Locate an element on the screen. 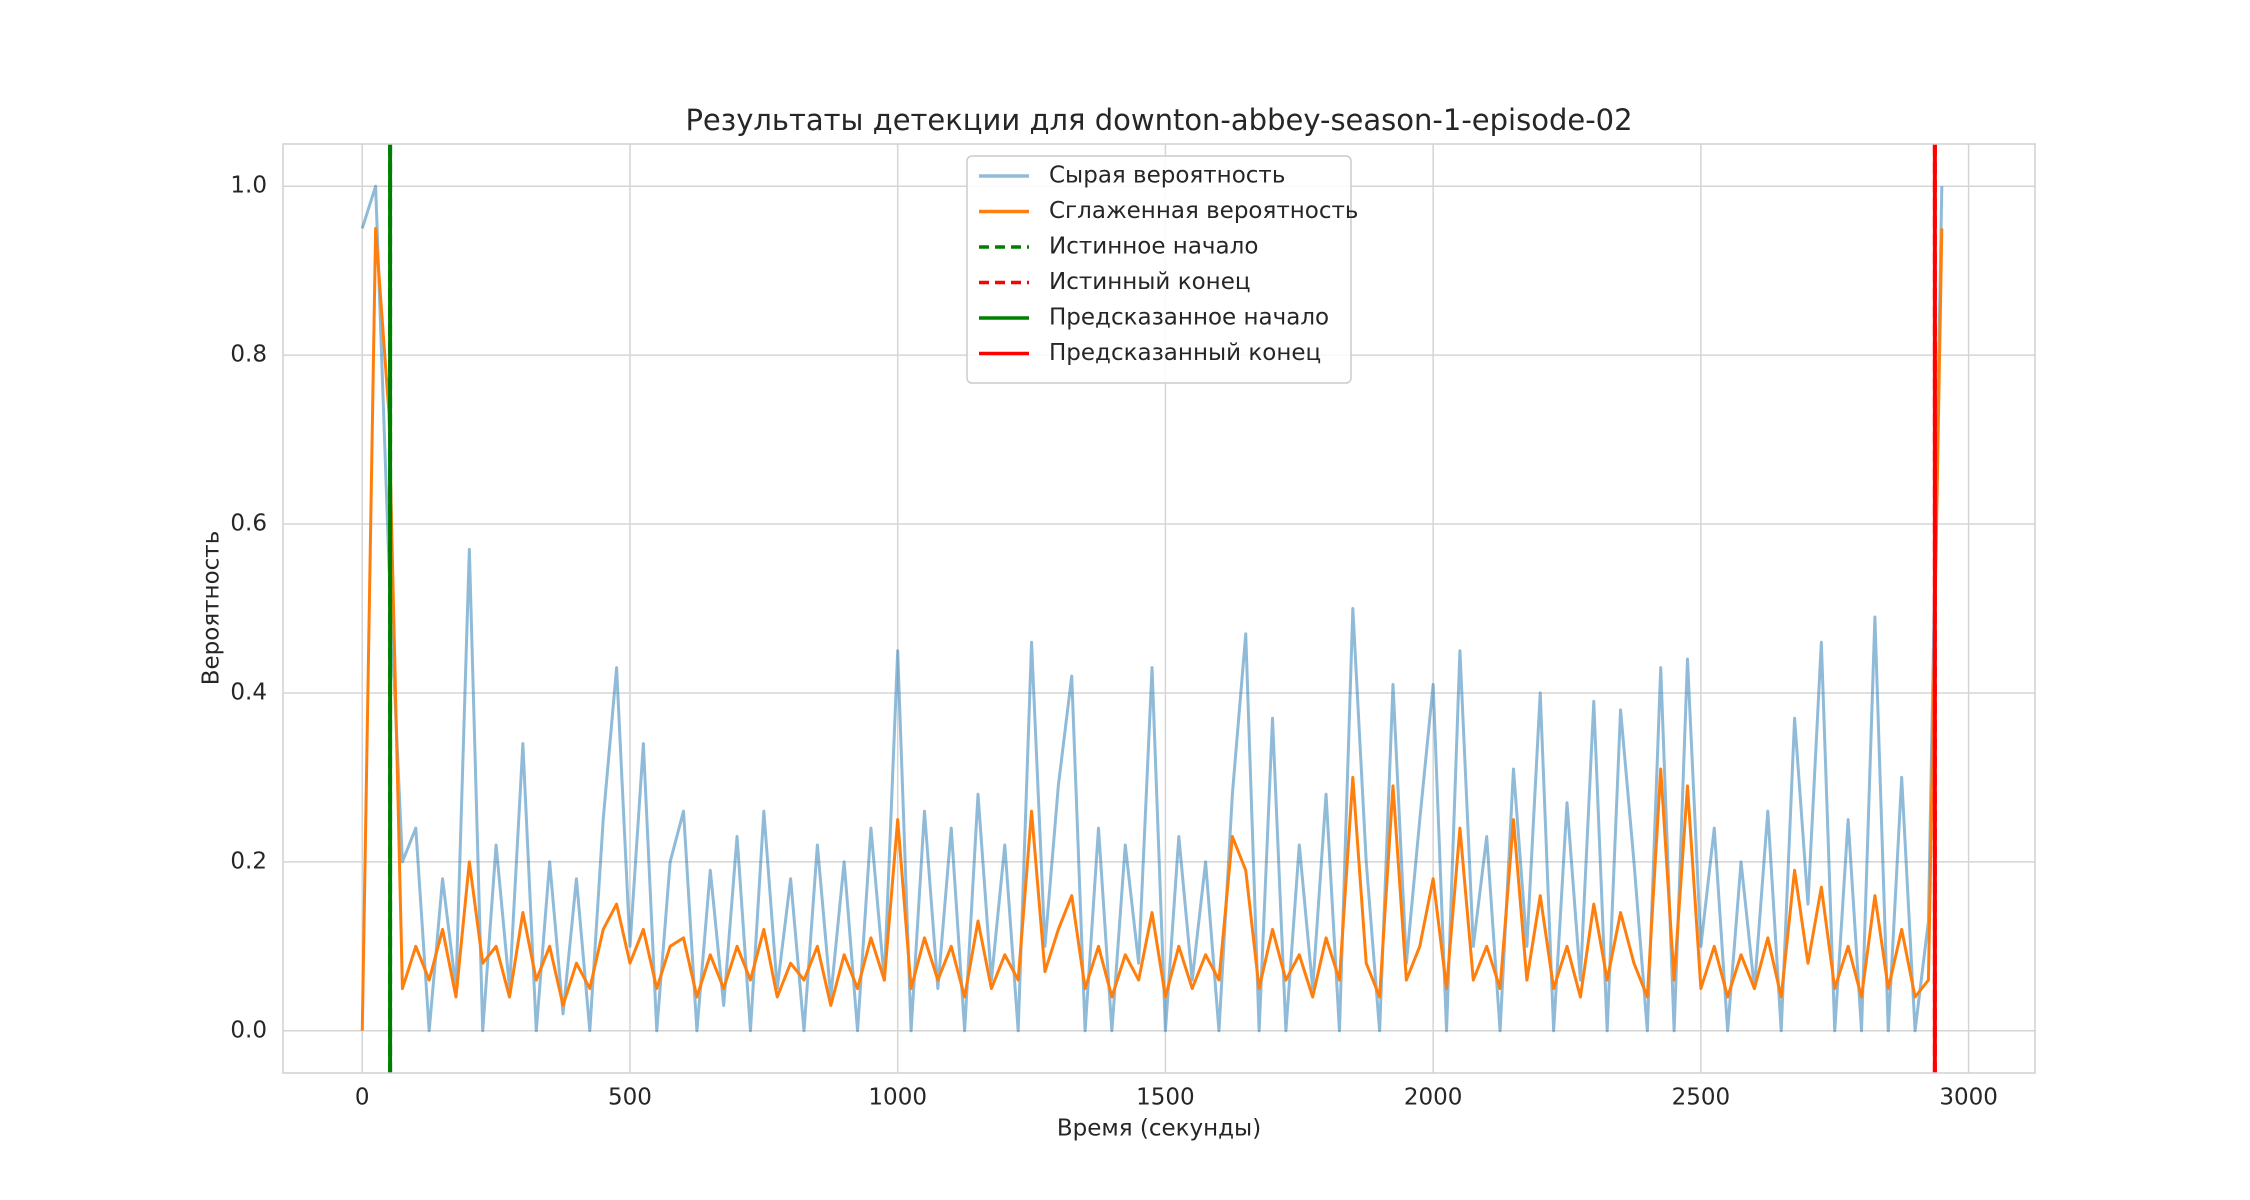 Image resolution: width=2250 pixels, height=1200 pixels. x-tick-label: 0 is located at coordinates (362, 1098).